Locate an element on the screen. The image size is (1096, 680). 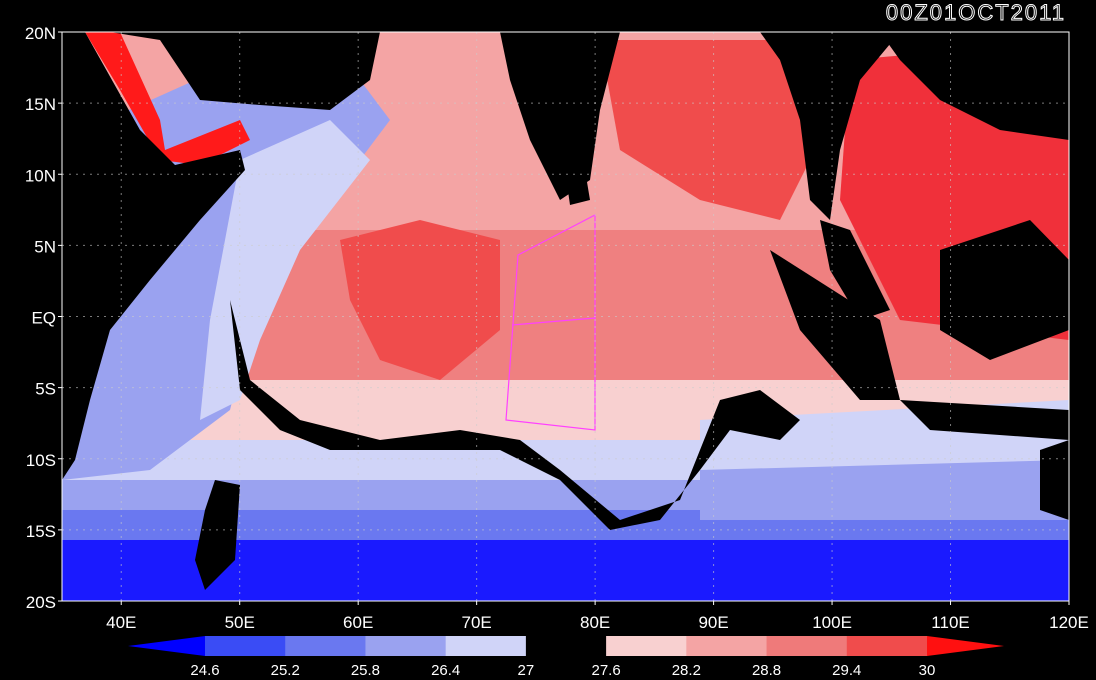
lat-tick-label: 10S is located at coordinates (41, 460).